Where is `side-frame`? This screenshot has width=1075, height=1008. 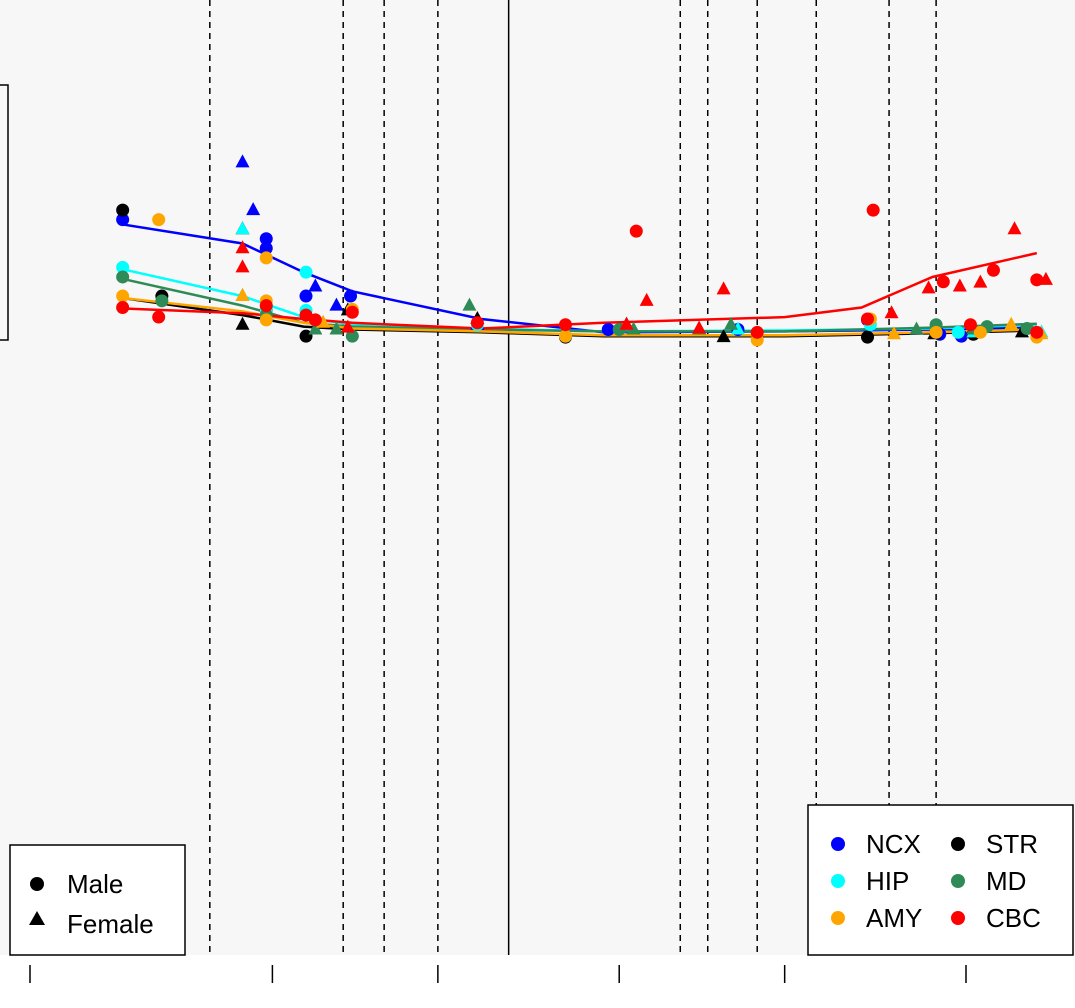
side-frame is located at coordinates (4, 212).